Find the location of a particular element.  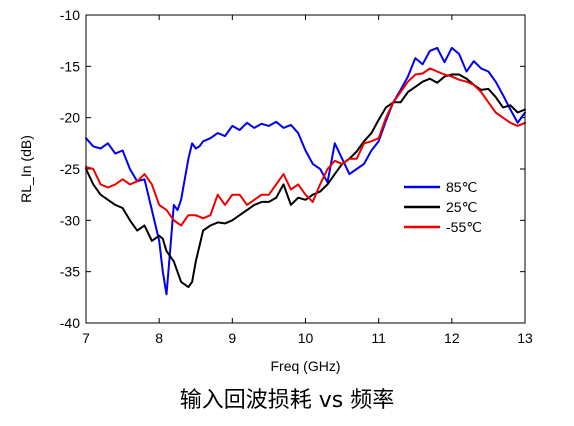

y-axis-label: RL_In (dB) is located at coordinates (26, 169).